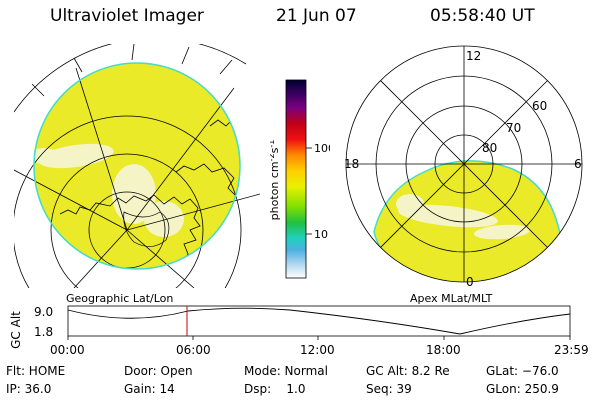  I want to click on globe-limb, so click(130, 78).